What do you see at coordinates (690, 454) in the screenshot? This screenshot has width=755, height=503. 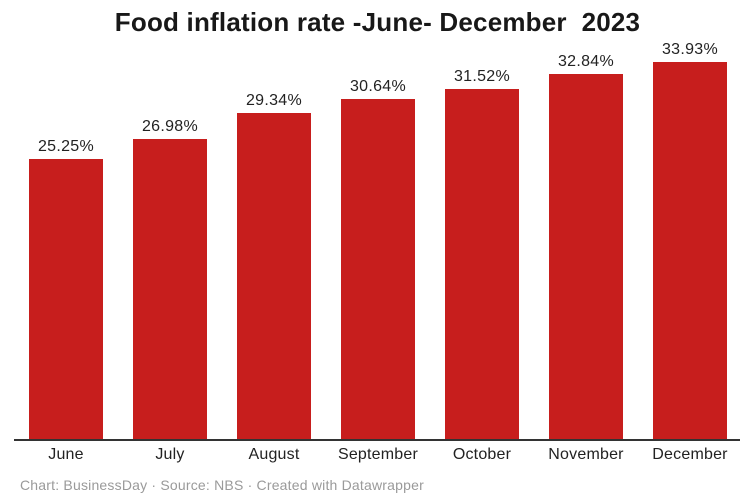 I see `x-tick-label-december: December` at bounding box center [690, 454].